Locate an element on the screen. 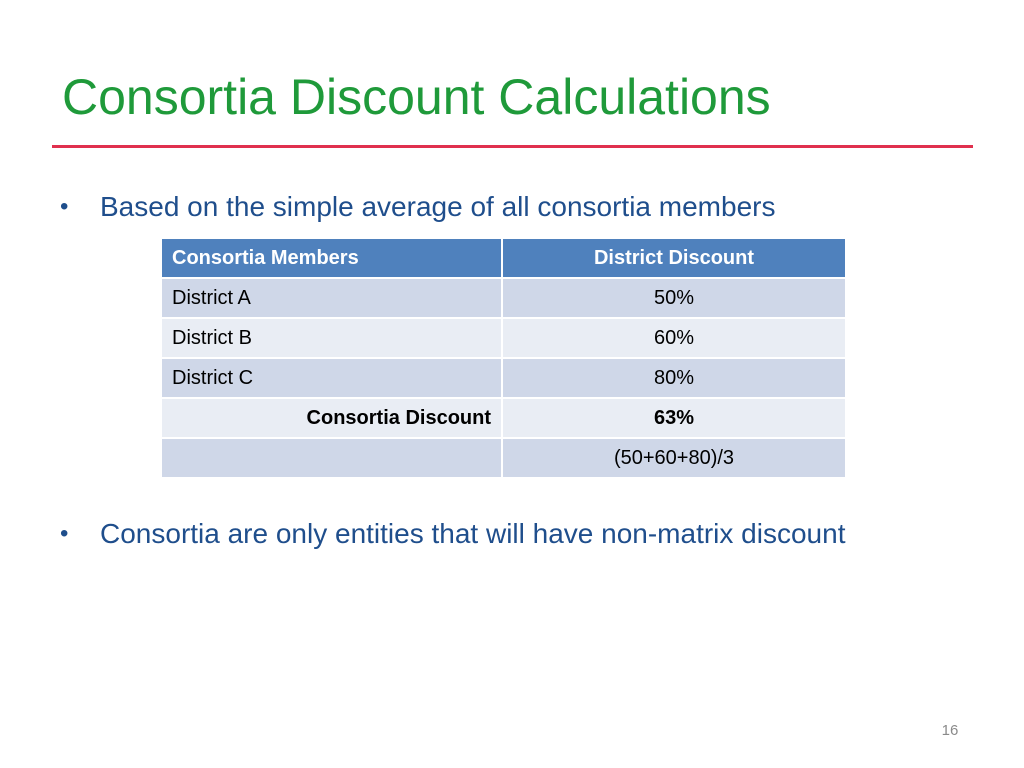 The height and width of the screenshot is (768, 1024). summary-value-cell: 63% is located at coordinates (674, 419).